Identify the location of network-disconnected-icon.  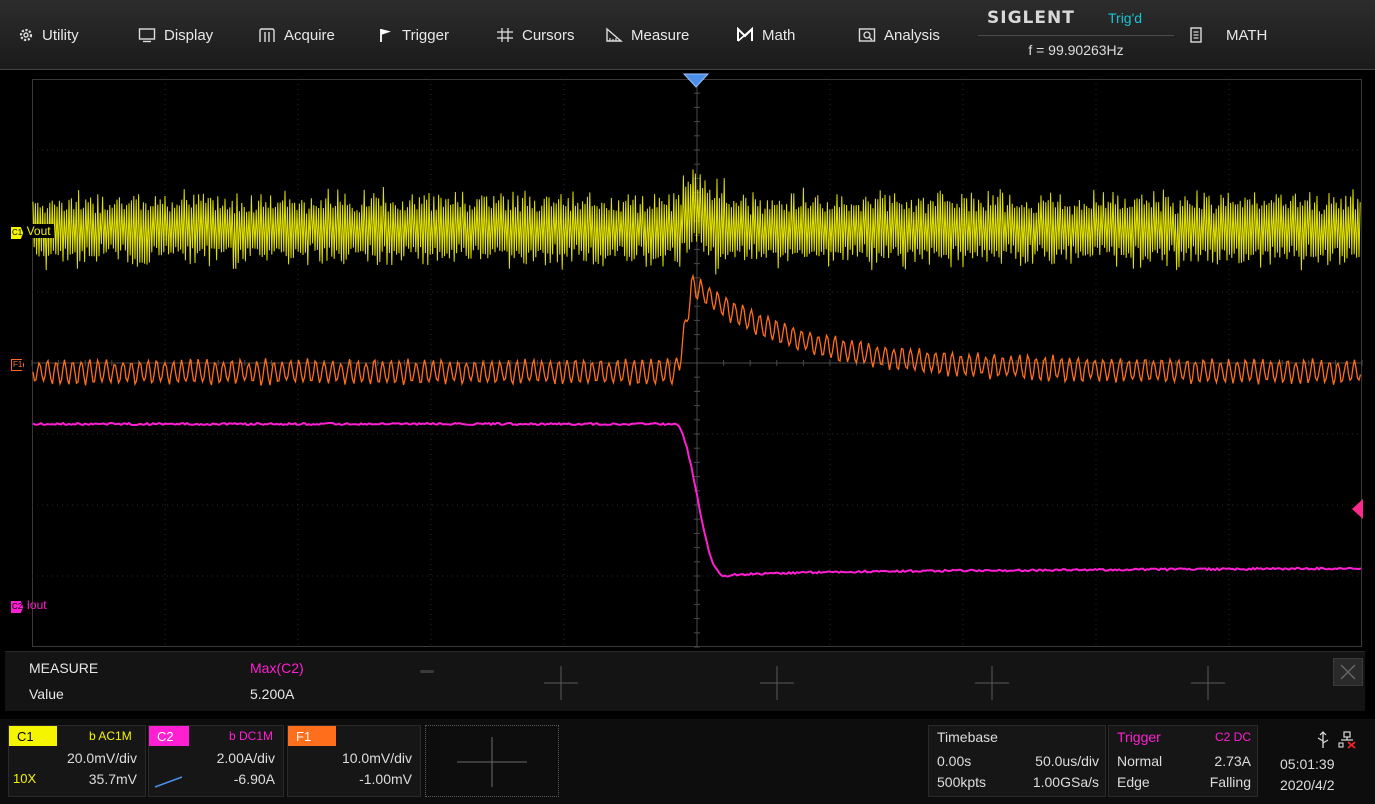
(1347, 740).